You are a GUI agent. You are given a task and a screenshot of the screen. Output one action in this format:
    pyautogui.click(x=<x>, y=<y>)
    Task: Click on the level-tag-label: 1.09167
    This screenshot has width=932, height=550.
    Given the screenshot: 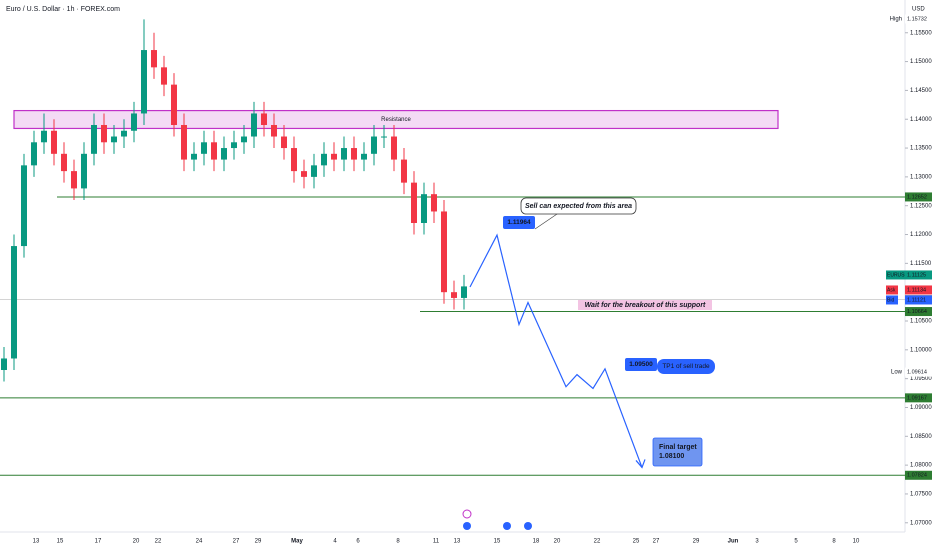 What is the action you would take?
    pyautogui.click(x=917, y=398)
    